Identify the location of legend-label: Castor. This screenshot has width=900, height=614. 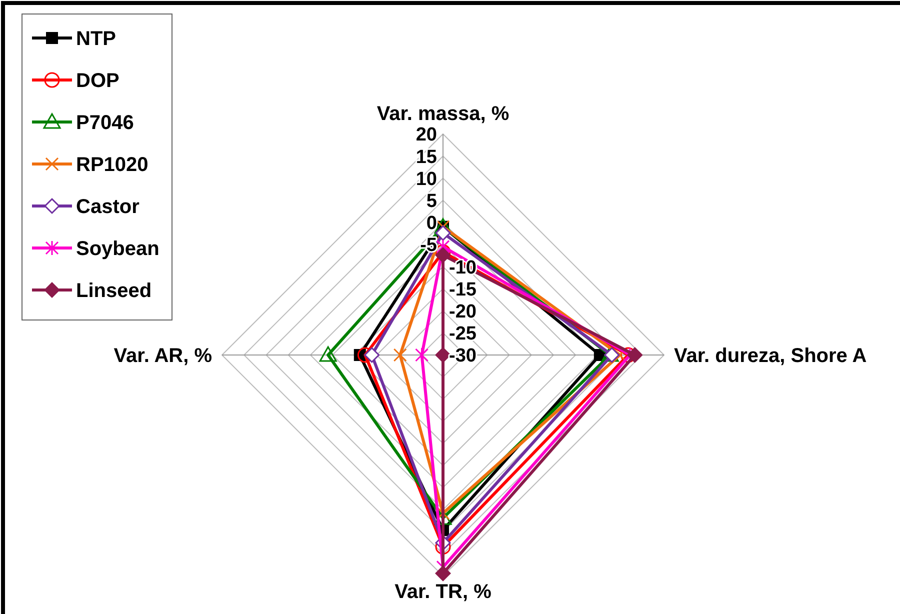
(108, 207).